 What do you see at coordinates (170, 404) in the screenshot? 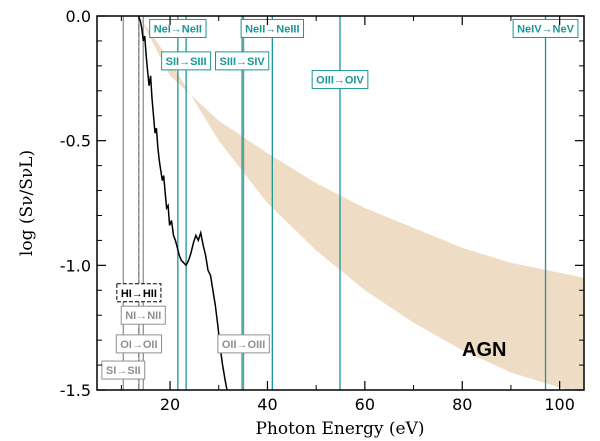
I see `x-tick-label: 20` at bounding box center [170, 404].